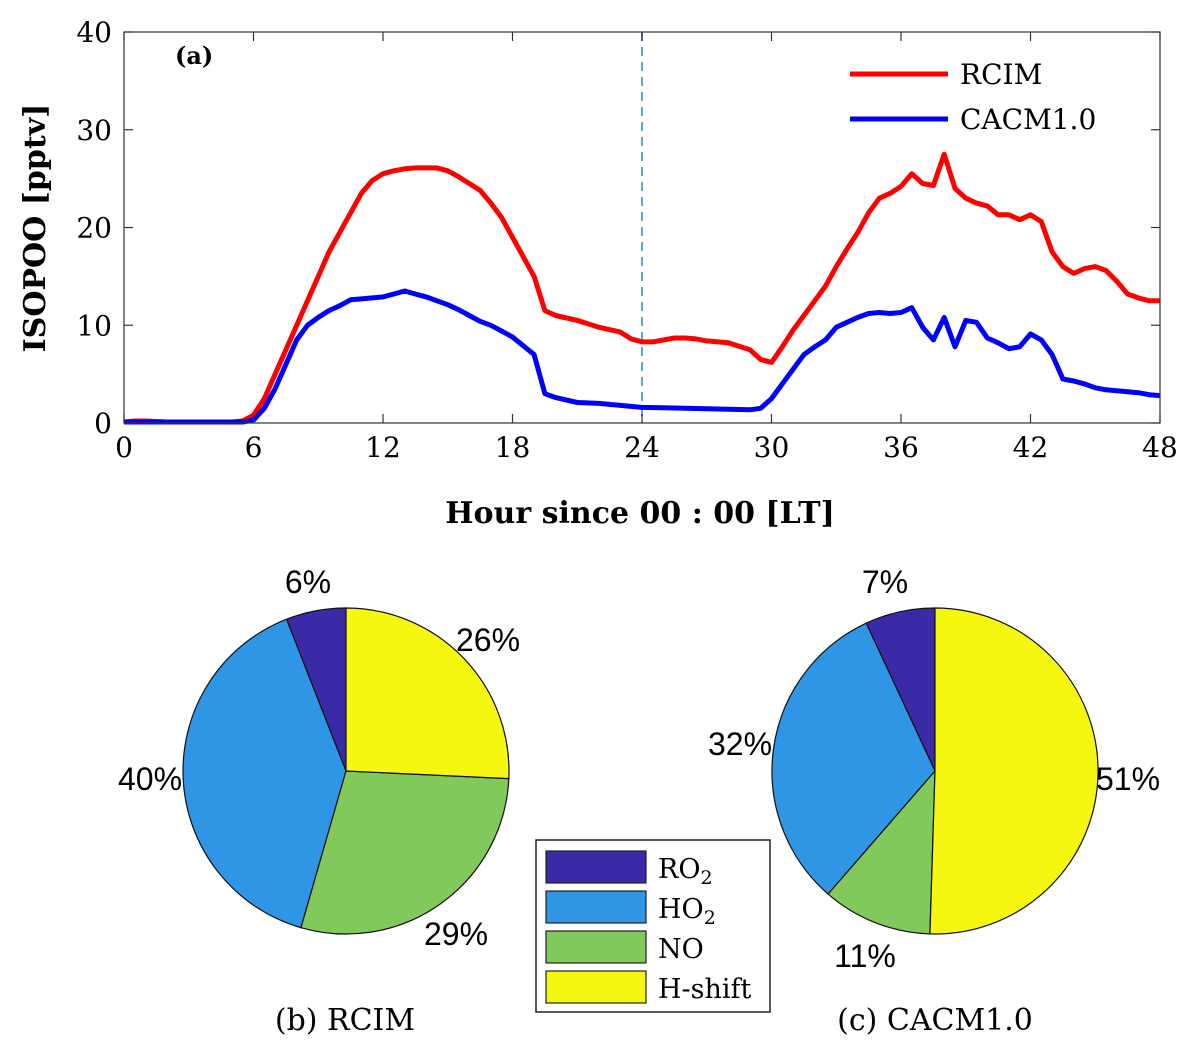 This screenshot has width=1182, height=1043. I want to click on x-tick-label: 18, so click(513, 447).